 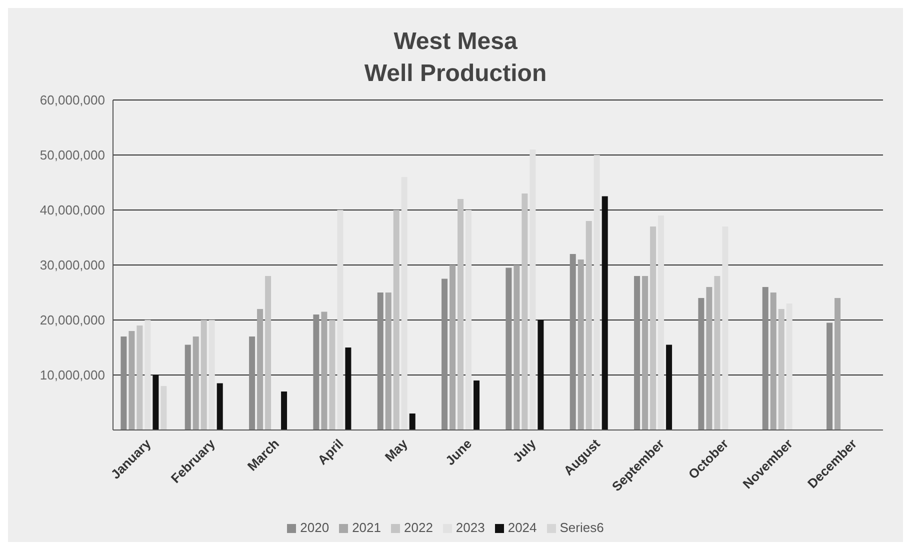 What do you see at coordinates (396, 450) in the screenshot?
I see `x-tick-label: May` at bounding box center [396, 450].